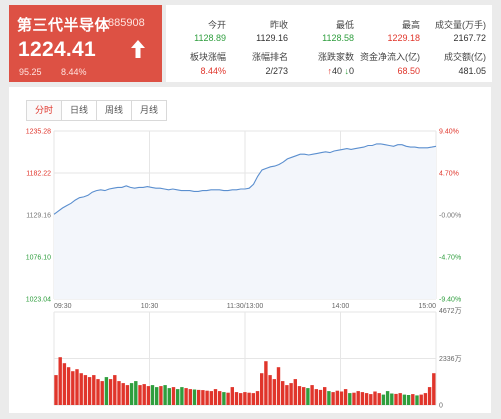 This screenshot has height=419, width=501. What do you see at coordinates (213, 71) in the screenshot?
I see `stat-value-sector-change: 8.44%` at bounding box center [213, 71].